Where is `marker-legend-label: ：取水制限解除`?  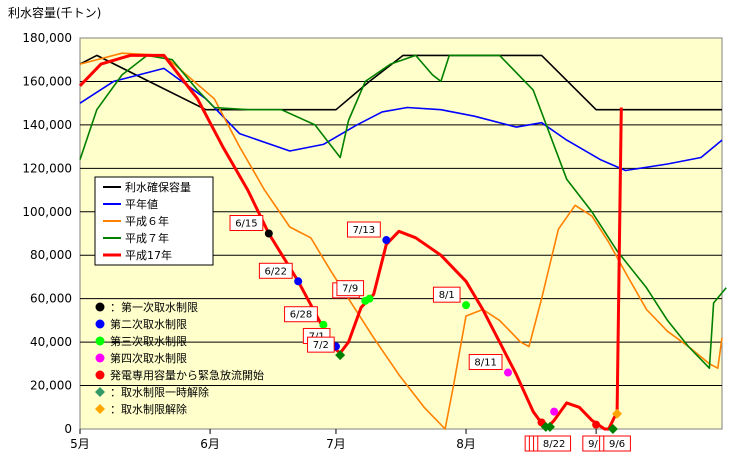
marker-legend-label: ：取水制限解除 is located at coordinates (148, 409).